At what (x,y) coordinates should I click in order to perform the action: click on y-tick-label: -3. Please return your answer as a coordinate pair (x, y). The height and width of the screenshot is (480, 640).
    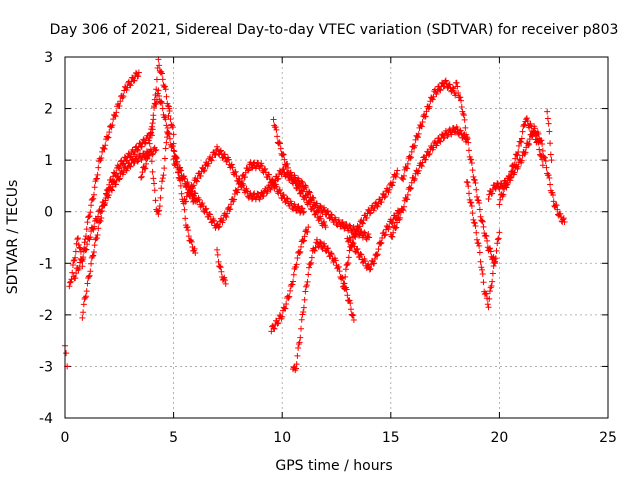
    Looking at the image, I should click on (46, 367).